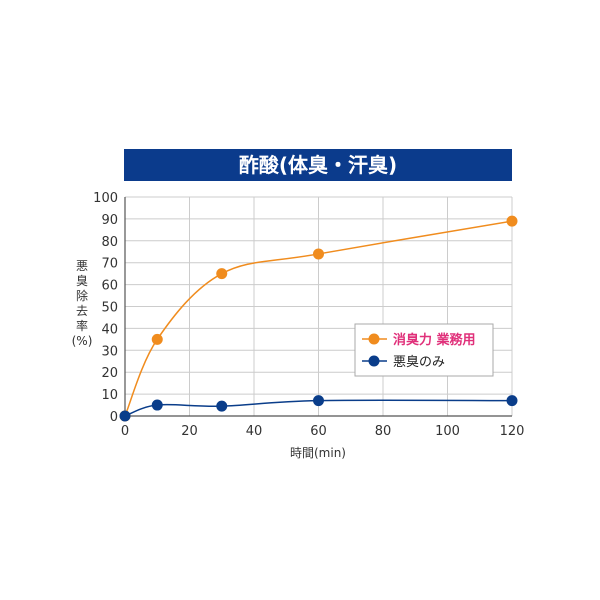  I want to click on y-tick-label: 0, so click(114, 417).